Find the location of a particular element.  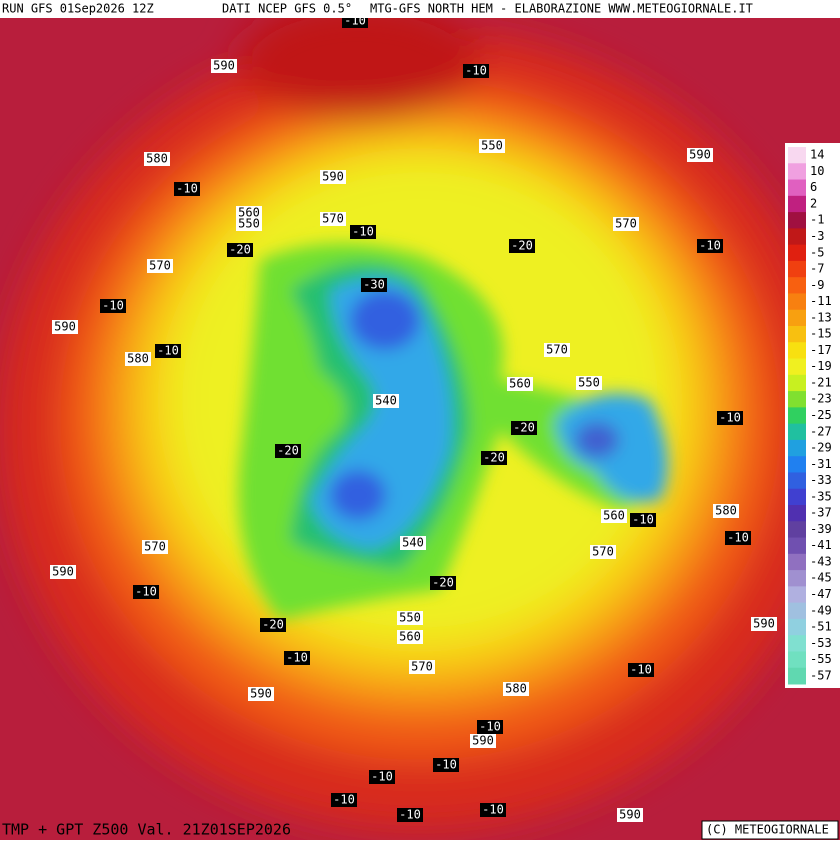

legend-label: -5 is located at coordinates (817, 252).